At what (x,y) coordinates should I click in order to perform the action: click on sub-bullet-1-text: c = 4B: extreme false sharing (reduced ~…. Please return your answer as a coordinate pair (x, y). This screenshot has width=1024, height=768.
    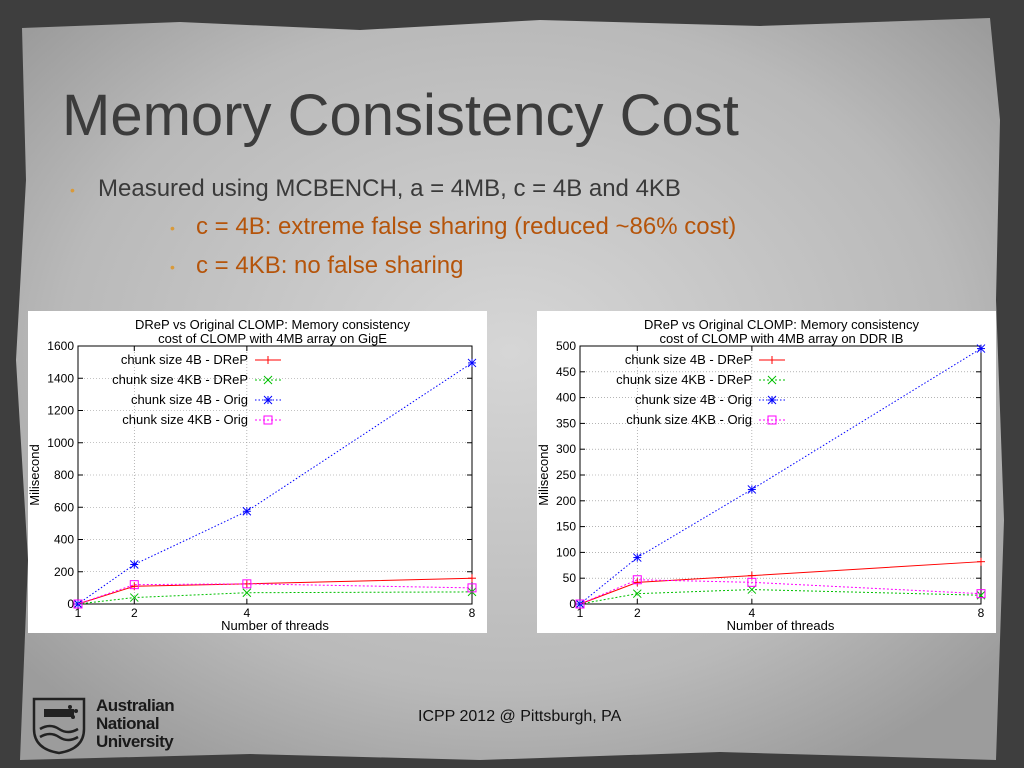
    Looking at the image, I should click on (466, 226).